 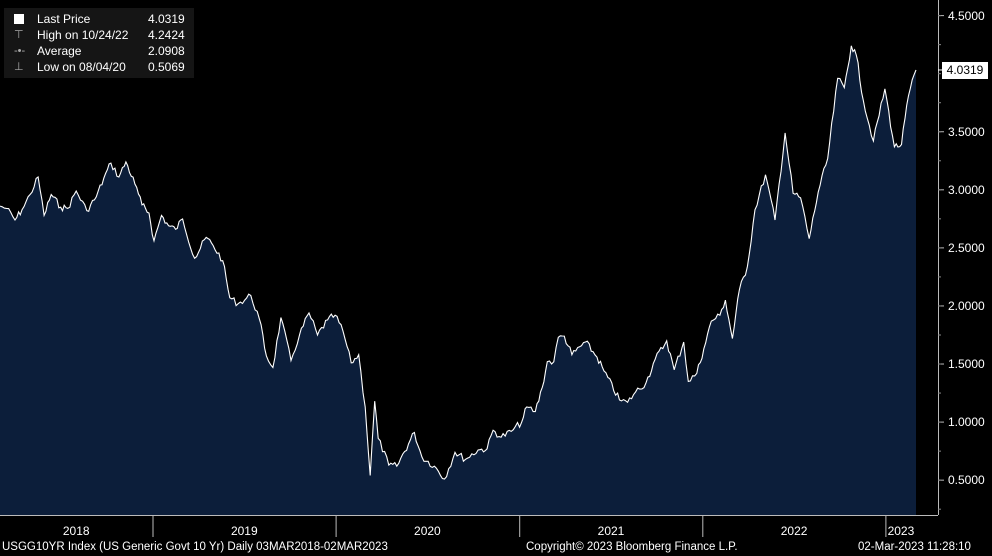 What do you see at coordinates (966, 480) in the screenshot?
I see `y-tick-label: 0.5000` at bounding box center [966, 480].